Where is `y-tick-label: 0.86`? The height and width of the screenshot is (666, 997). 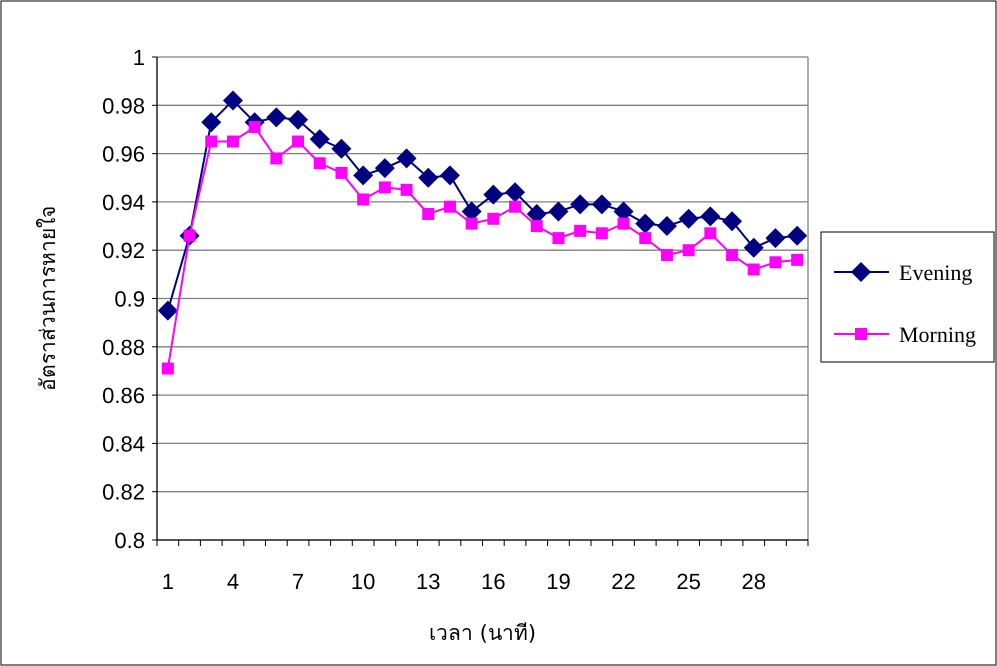 y-tick-label: 0.86 is located at coordinates (123, 395).